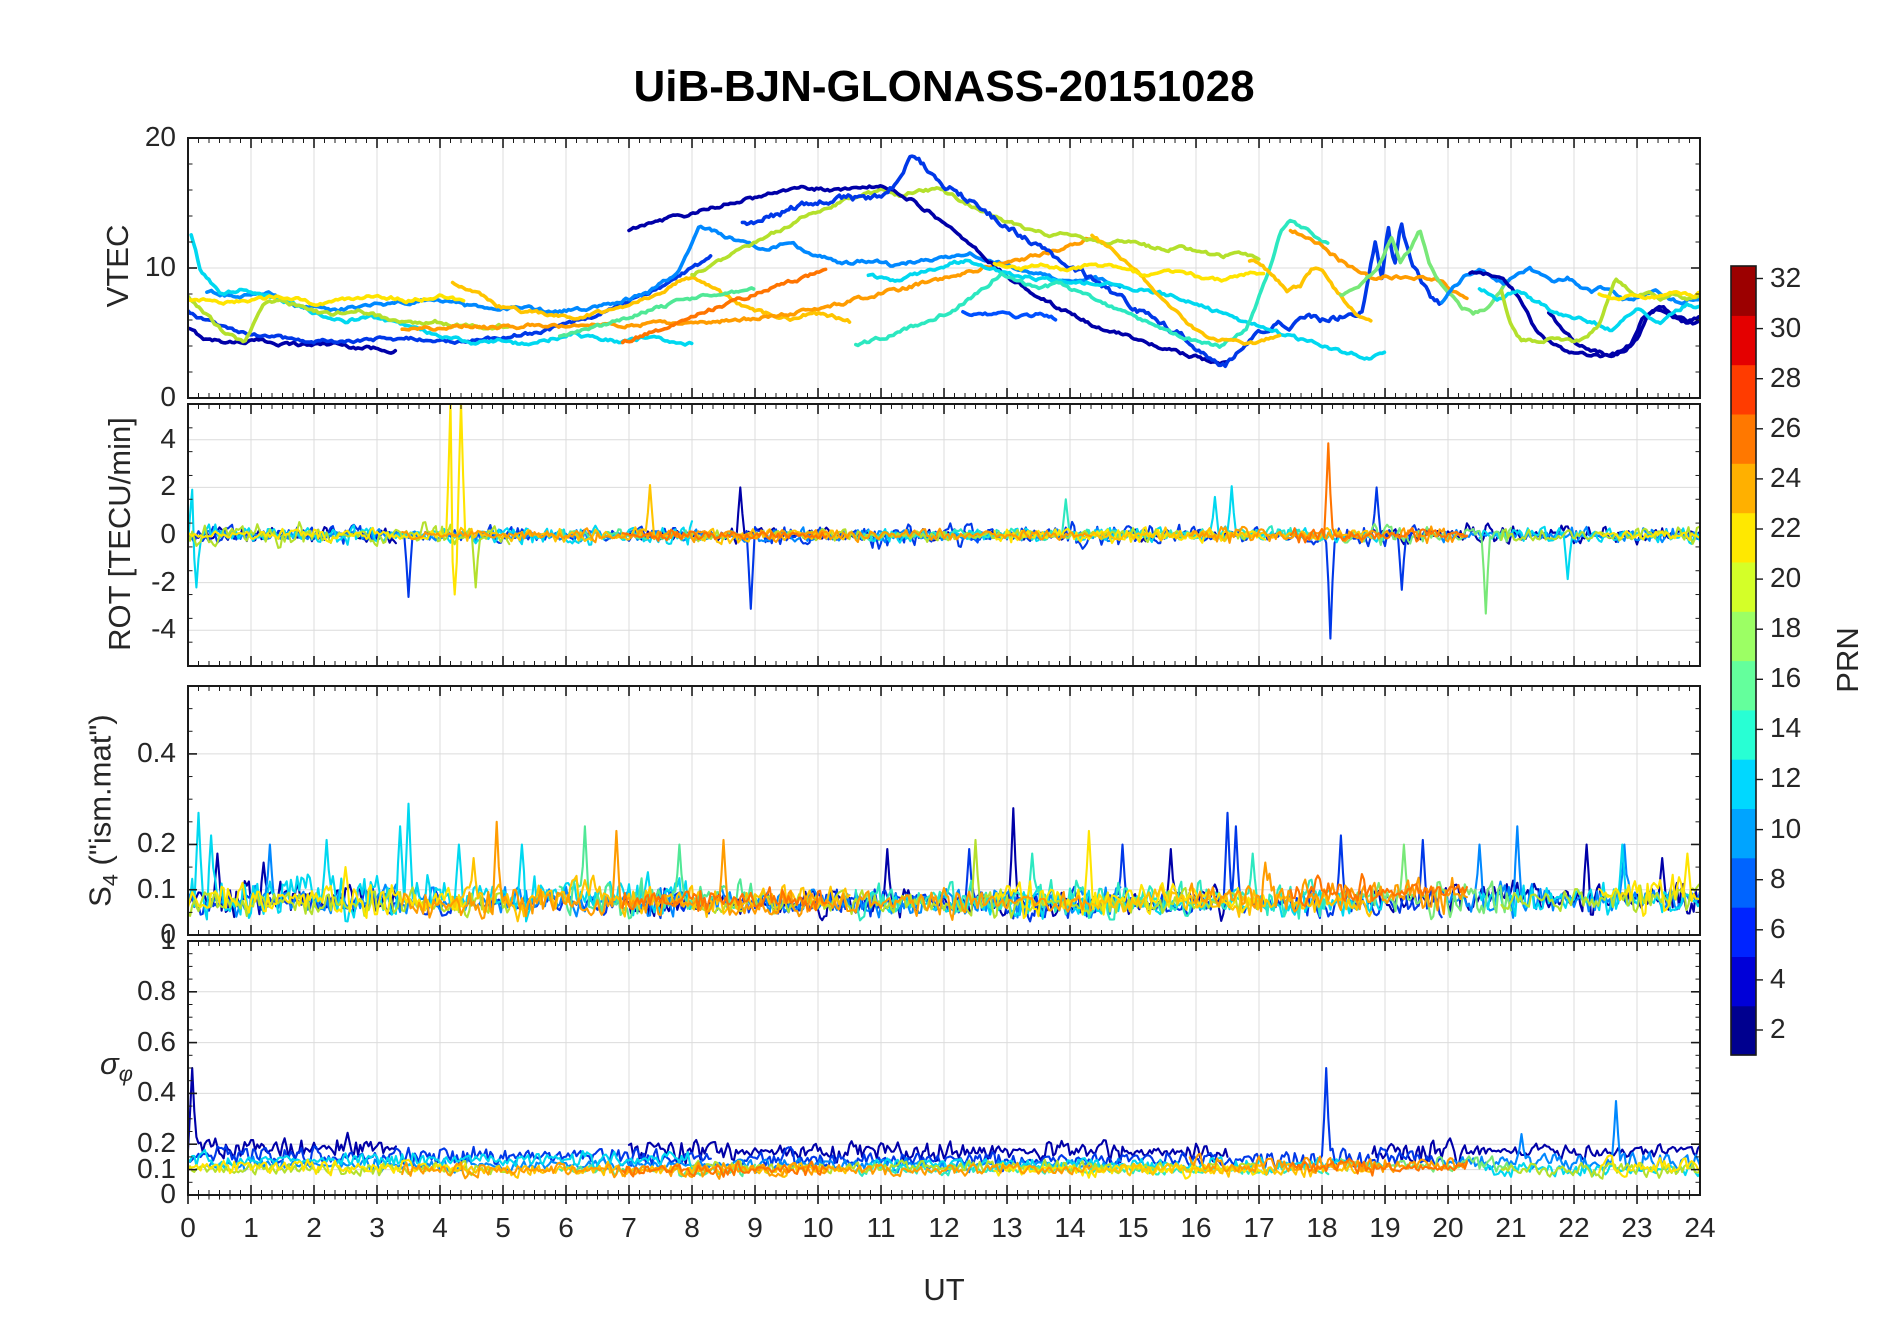 This screenshot has height=1330, width=1902. Describe the element at coordinates (1070, 1227) in the screenshot. I see `x-tick-label: 14` at that location.